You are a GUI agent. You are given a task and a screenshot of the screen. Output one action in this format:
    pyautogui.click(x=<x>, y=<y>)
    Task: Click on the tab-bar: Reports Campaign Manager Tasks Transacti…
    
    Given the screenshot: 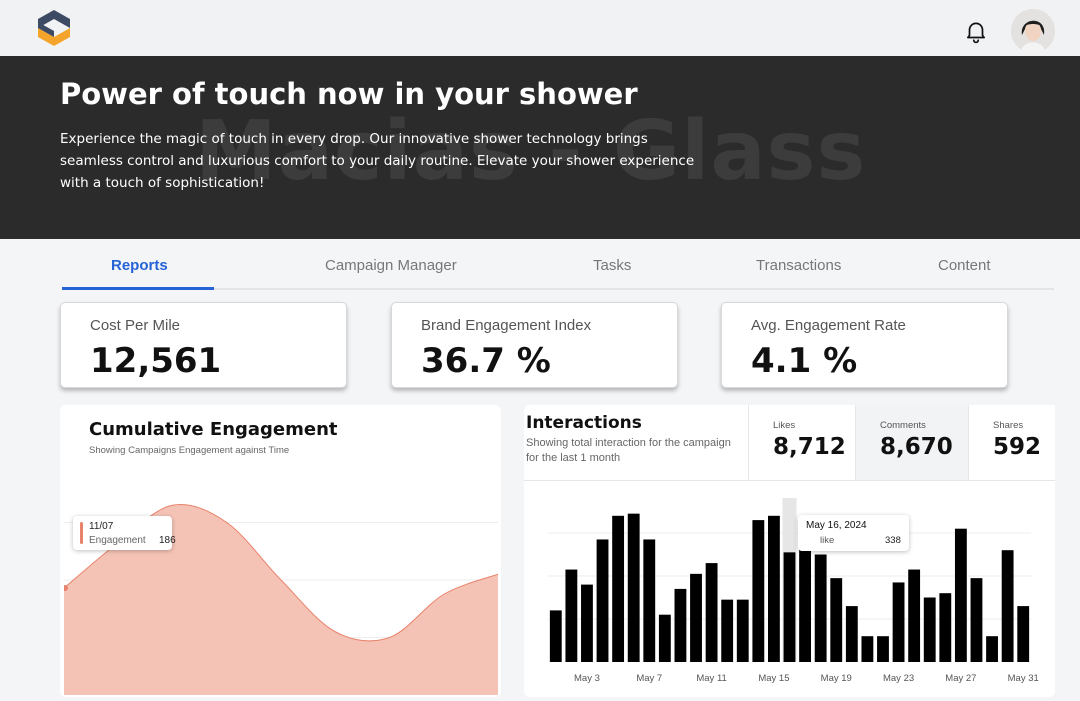 What is the action you would take?
    pyautogui.click(x=558, y=268)
    